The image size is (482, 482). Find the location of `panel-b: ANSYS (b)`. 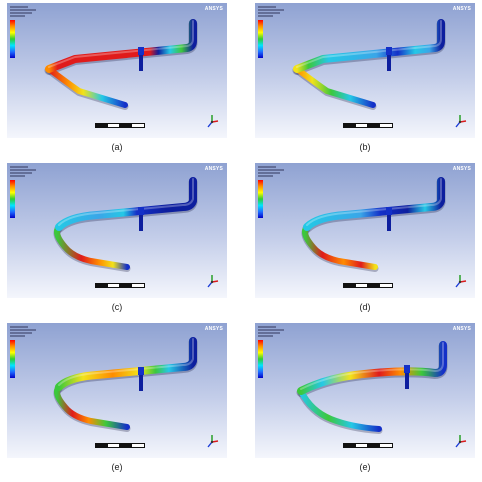

panel-b: ANSYS (b) is located at coordinates (365, 77).